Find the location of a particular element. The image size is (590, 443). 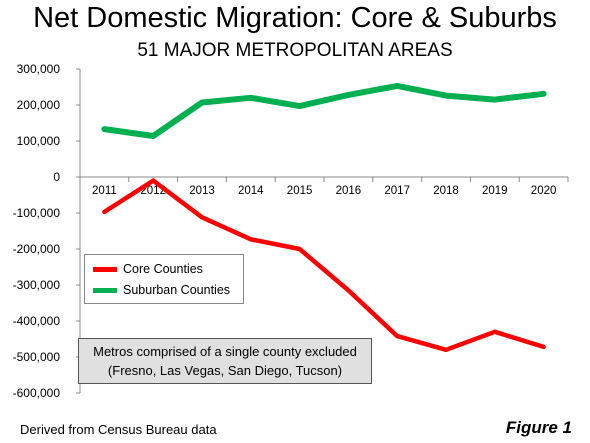

legend-swatch-suburban is located at coordinates (105, 290).